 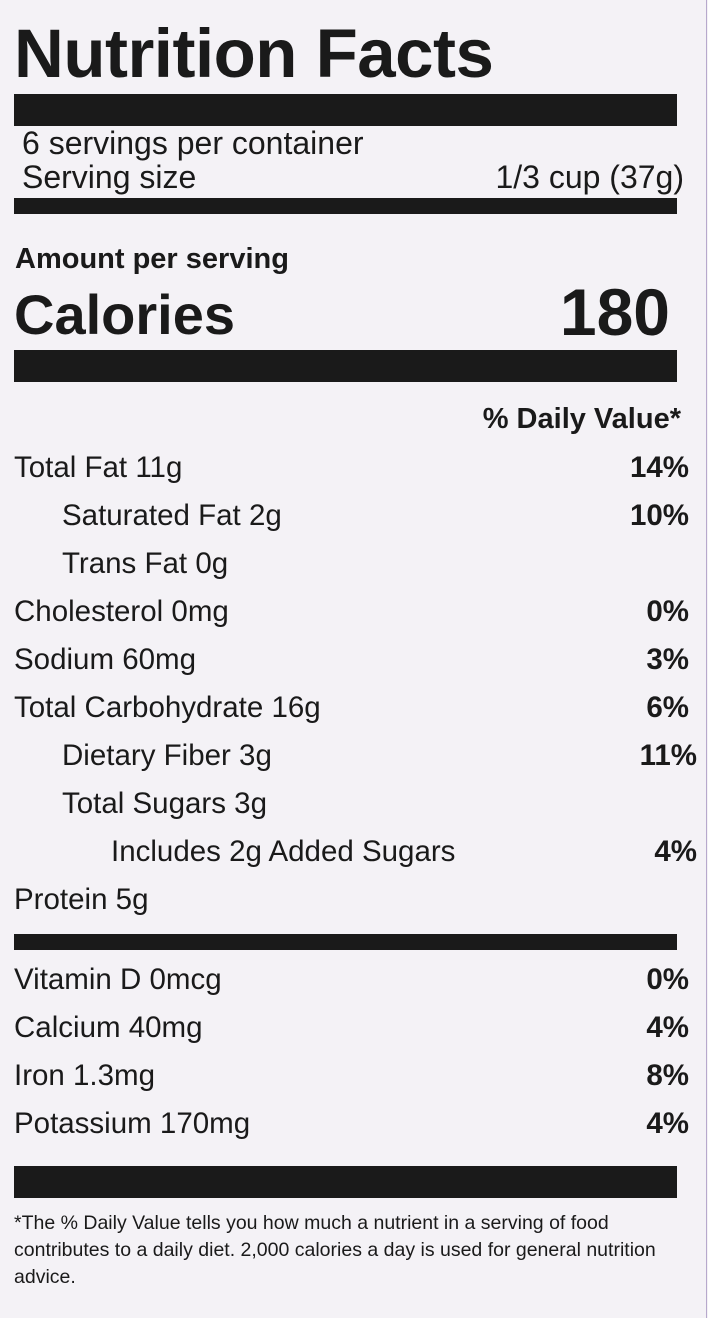 I want to click on nutrient-added-sugars-dv: 4%, so click(x=675, y=851).